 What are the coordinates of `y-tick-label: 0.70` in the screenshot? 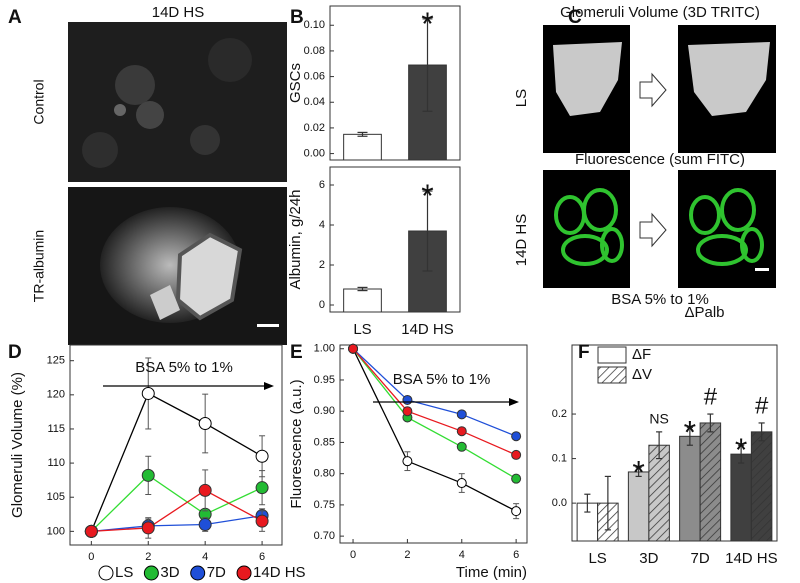 It's located at (324, 536).